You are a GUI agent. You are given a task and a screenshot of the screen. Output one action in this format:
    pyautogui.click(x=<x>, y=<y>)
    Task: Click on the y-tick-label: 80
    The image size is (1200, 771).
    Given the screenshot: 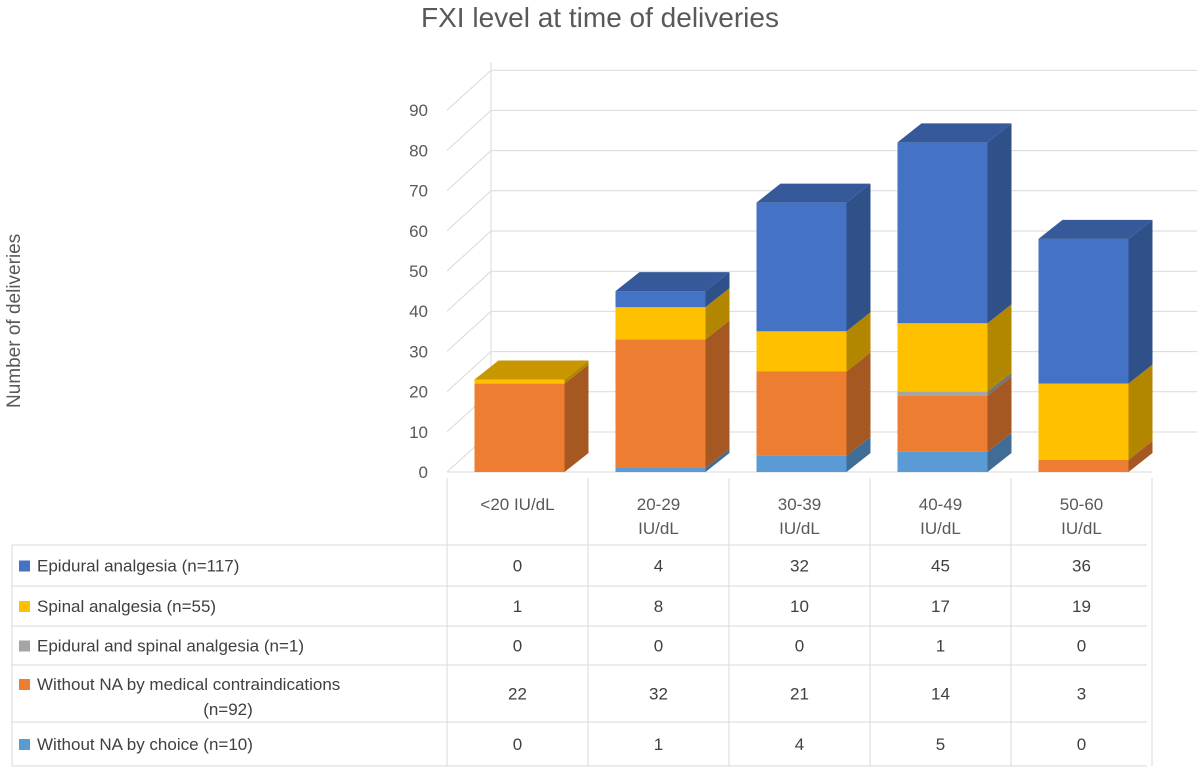 What is the action you would take?
    pyautogui.click(x=418, y=150)
    